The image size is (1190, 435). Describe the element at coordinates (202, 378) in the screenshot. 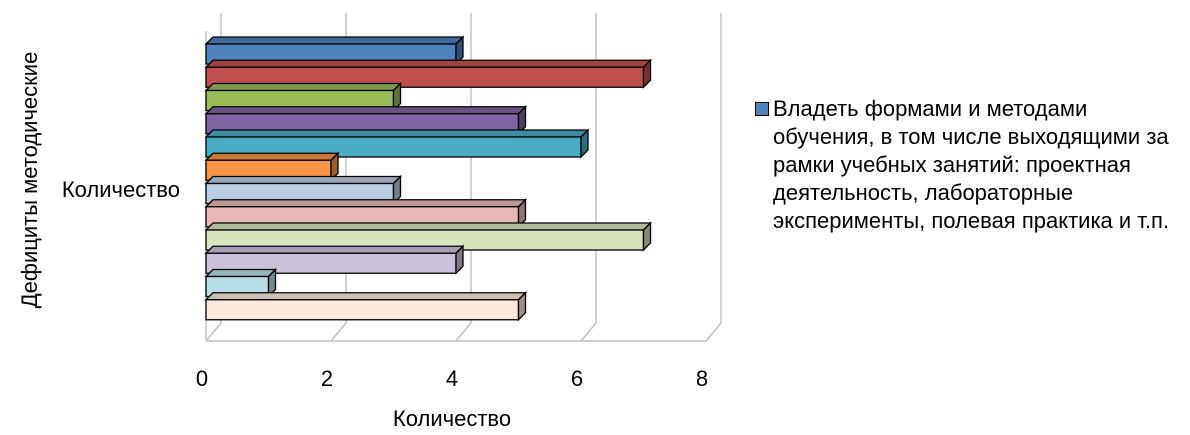

I see `x-tick-label: 0` at that location.